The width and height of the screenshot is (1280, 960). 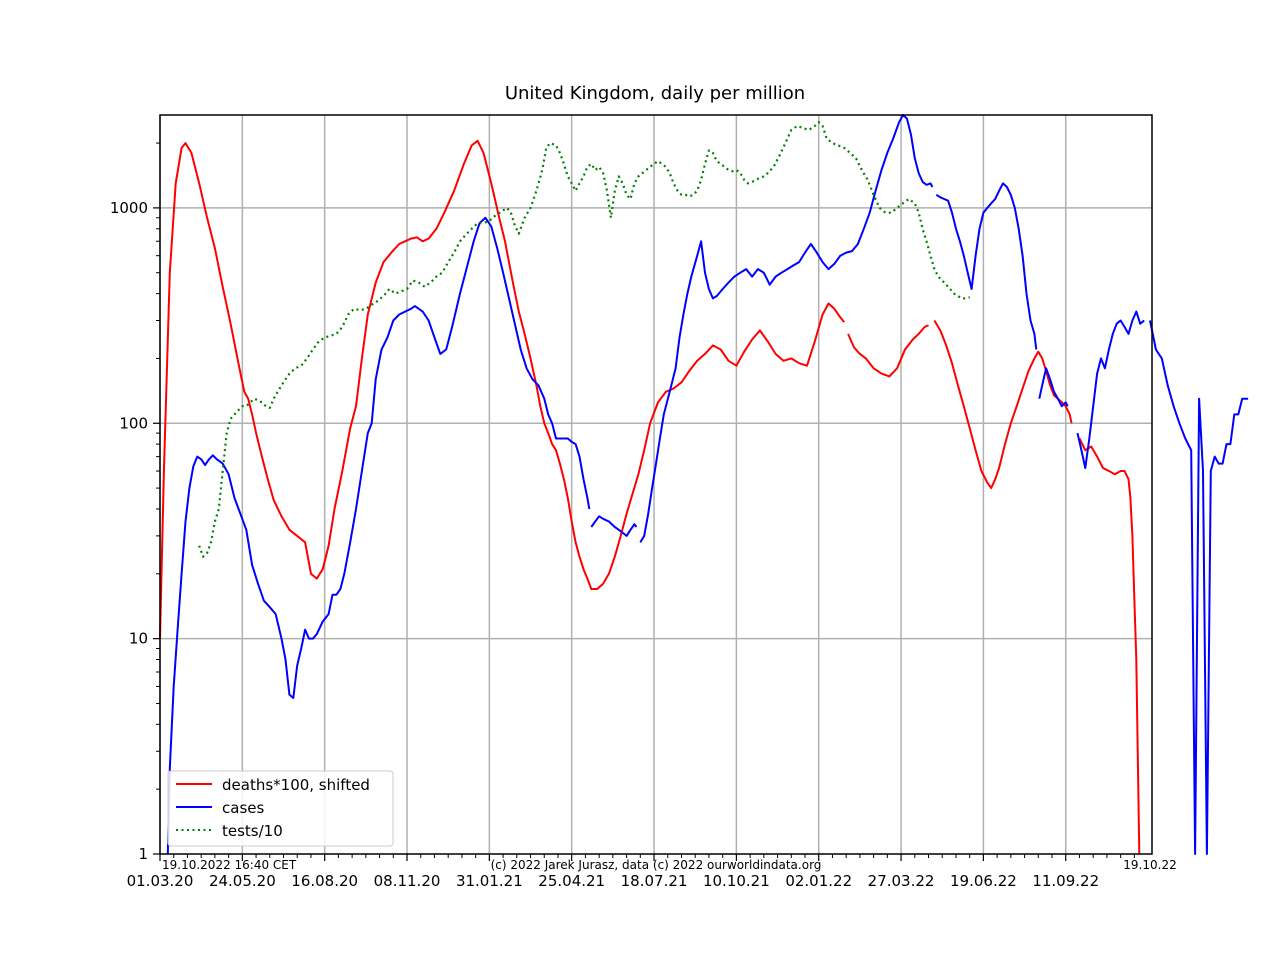 I want to click on x-tick-label: 31.01.21, so click(x=489, y=881).